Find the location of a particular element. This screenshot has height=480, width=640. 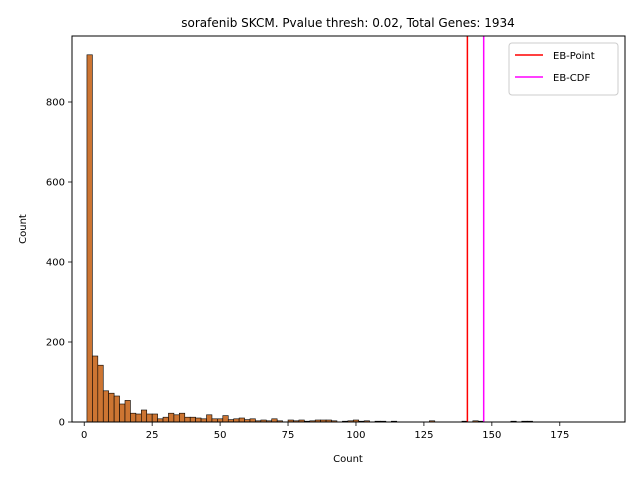

legend-entry: EB-Point is located at coordinates (574, 56).